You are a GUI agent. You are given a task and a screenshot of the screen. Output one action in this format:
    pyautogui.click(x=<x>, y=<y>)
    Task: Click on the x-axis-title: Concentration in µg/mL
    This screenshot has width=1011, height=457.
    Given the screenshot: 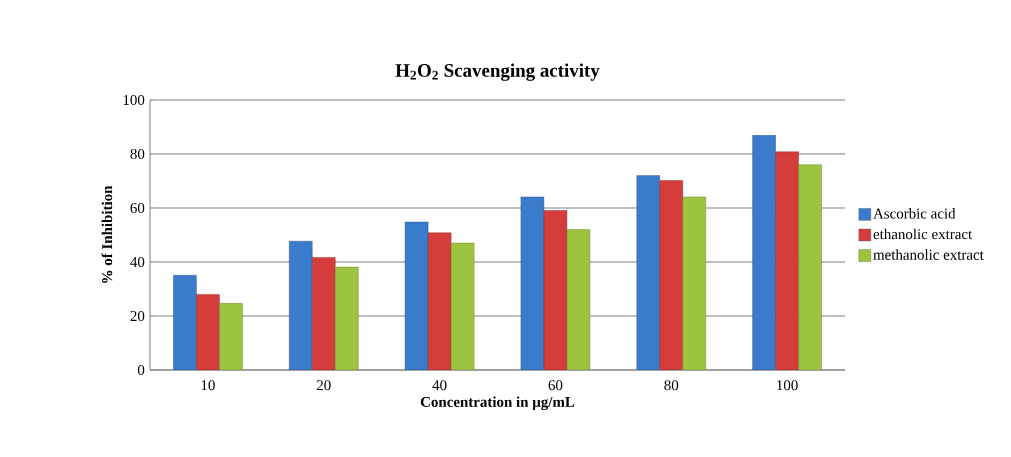 What is the action you would take?
    pyautogui.click(x=497, y=403)
    